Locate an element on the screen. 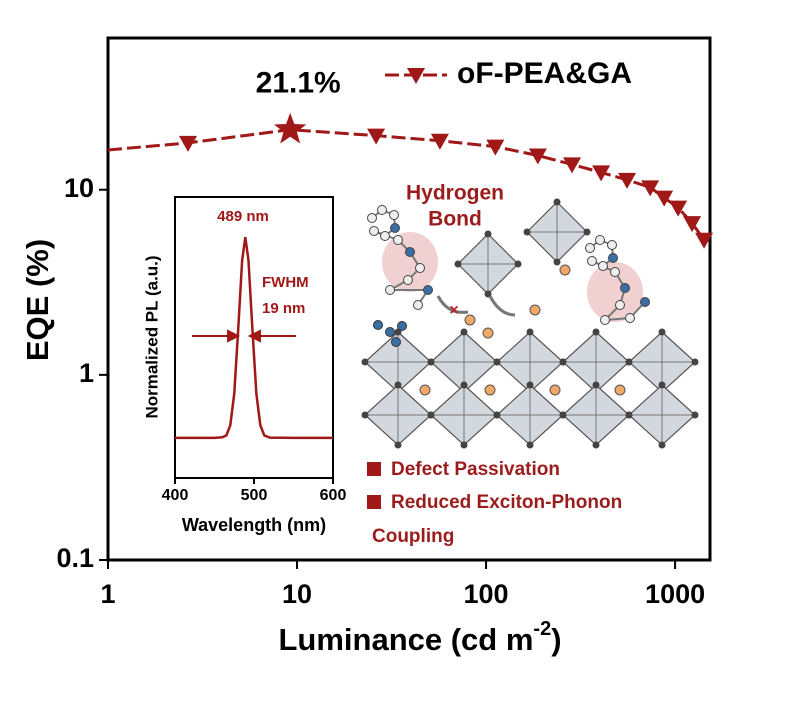  inset-annotation: 19 nm is located at coordinates (283, 308).